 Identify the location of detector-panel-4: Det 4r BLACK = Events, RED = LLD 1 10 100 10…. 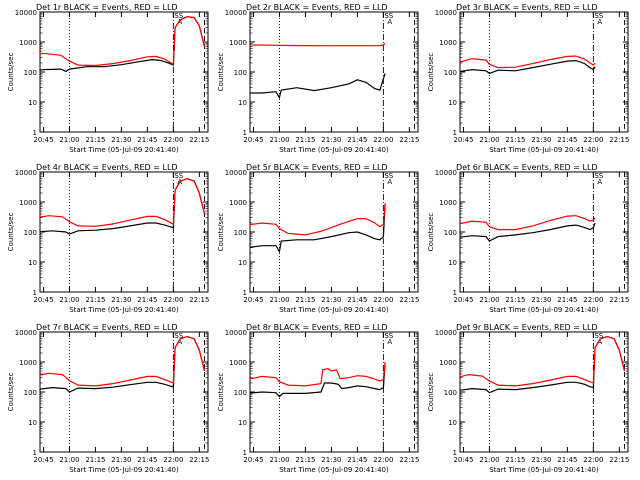
(108, 238).